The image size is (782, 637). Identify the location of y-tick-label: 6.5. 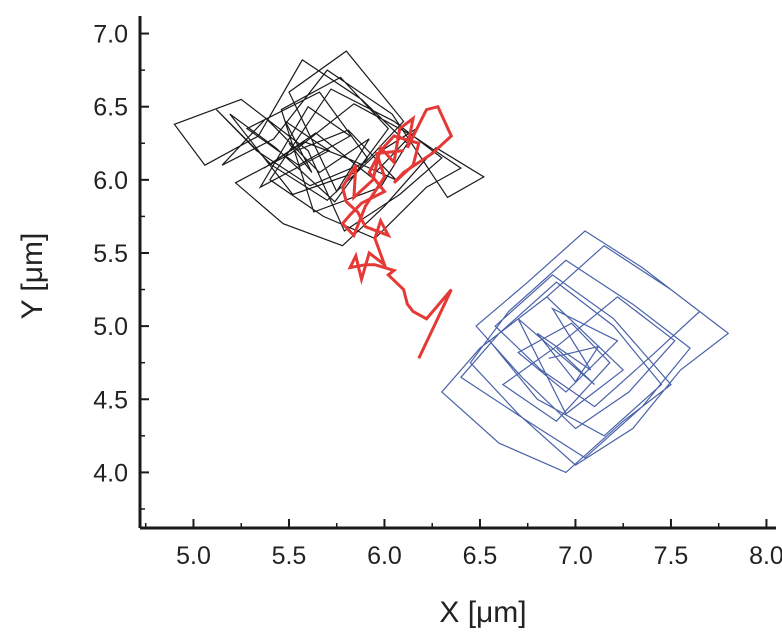
(110, 108).